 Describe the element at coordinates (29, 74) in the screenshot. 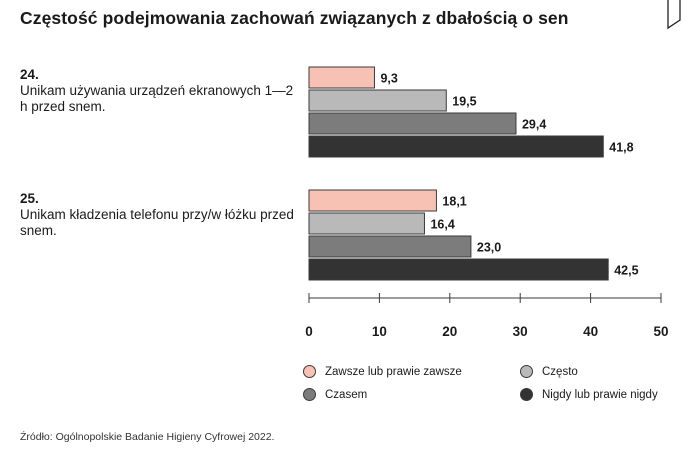

I see `question-number-24: 24.` at that location.